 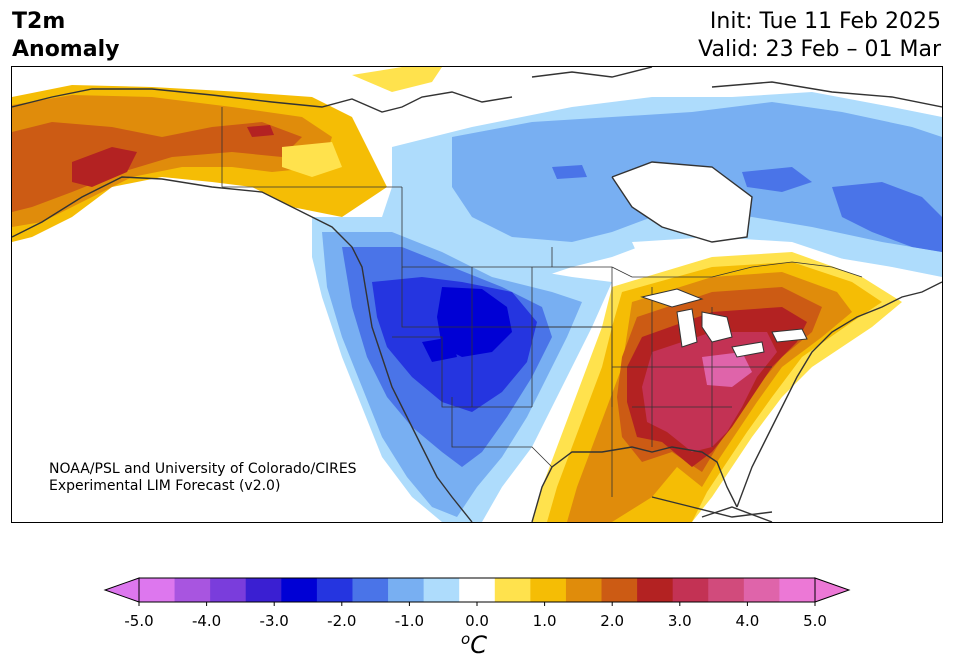 I want to click on colorbar-tick-label: 4.0, so click(x=747, y=621).